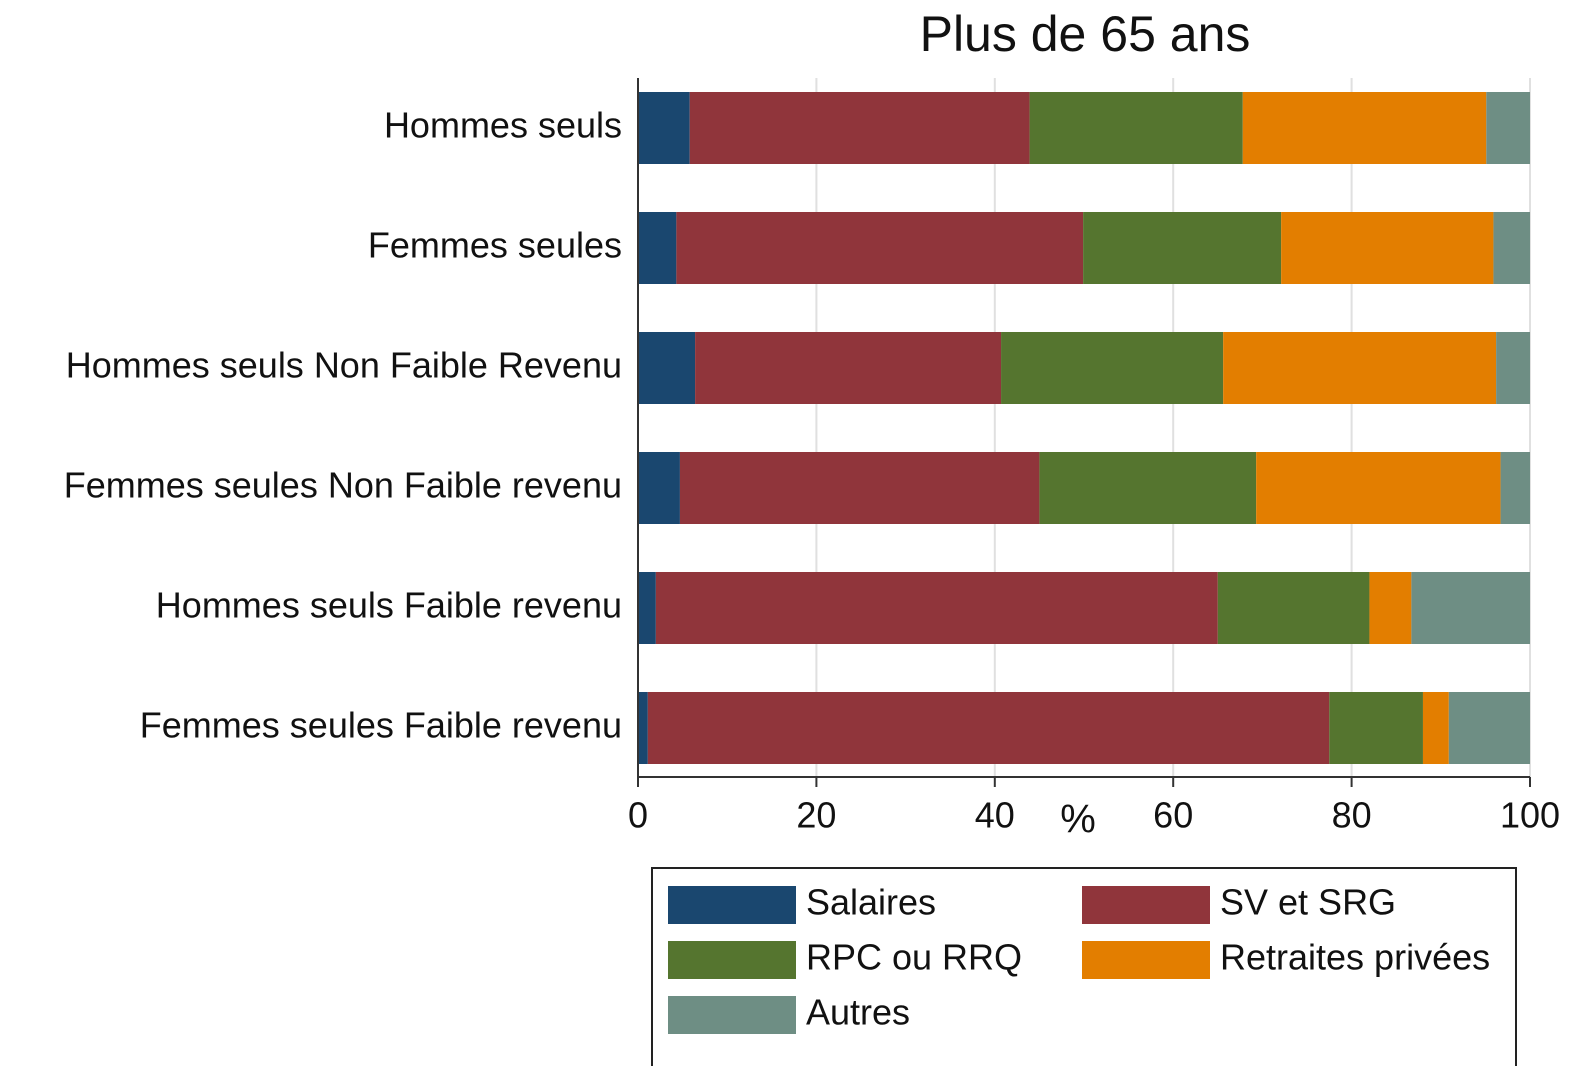 This screenshot has height=1071, width=1595. Describe the element at coordinates (344, 365) in the screenshot. I see `y-tick-label: Hommes seuls Non Faible Revenu` at that location.